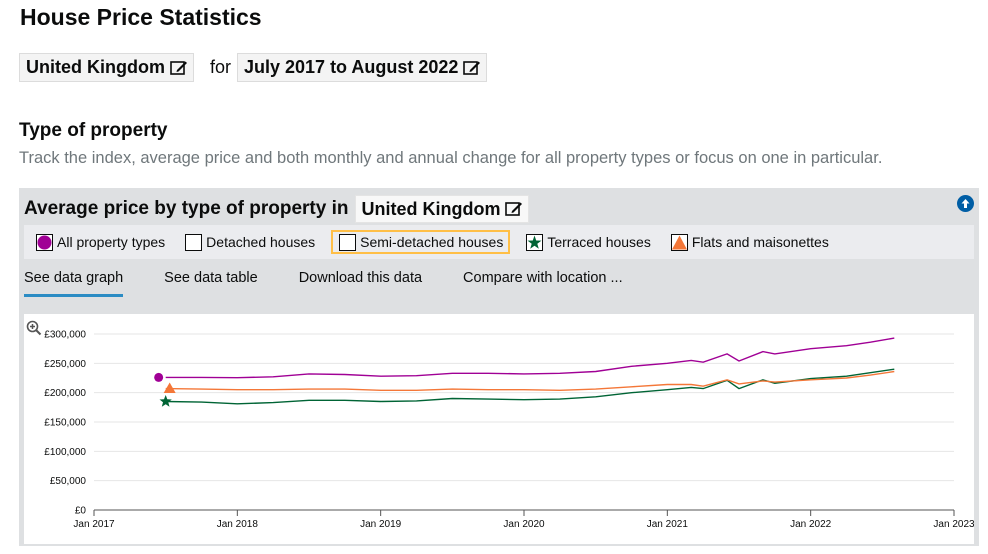 The width and height of the screenshot is (988, 554). What do you see at coordinates (65, 423) in the screenshot?
I see `y-tick-label: £150,000` at bounding box center [65, 423].